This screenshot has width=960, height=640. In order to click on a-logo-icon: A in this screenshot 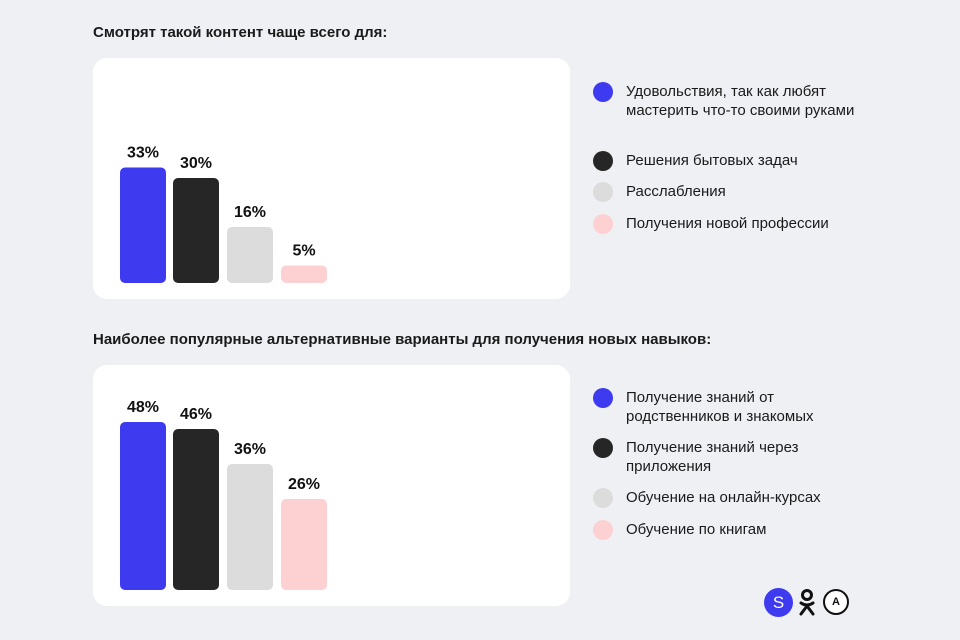, I will do `click(836, 602)`.